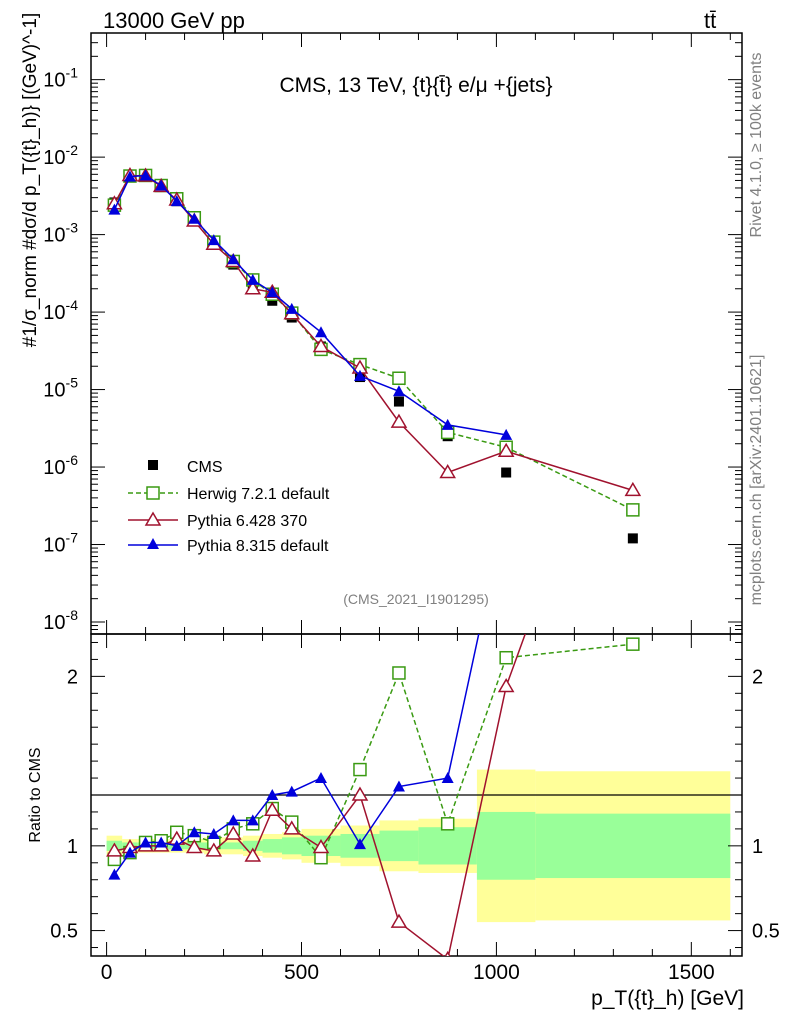 The height and width of the screenshot is (1024, 786). I want to click on legend-marker-herwig, so click(153, 493).